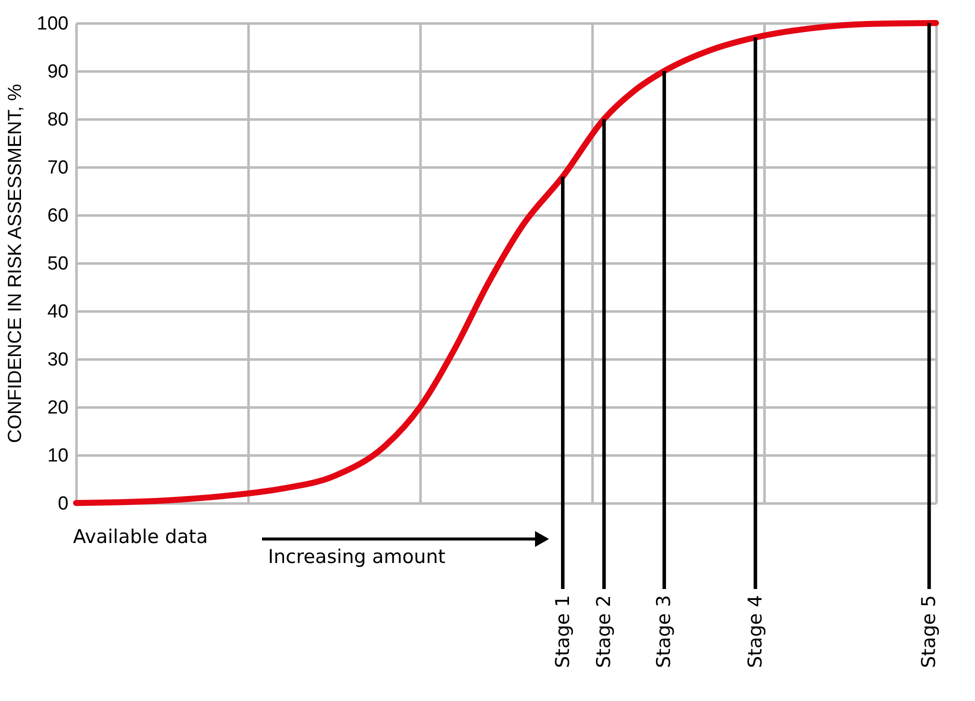 This screenshot has height=701, width=975. What do you see at coordinates (604, 631) in the screenshot?
I see `ref-line-label: Stage 2` at bounding box center [604, 631].